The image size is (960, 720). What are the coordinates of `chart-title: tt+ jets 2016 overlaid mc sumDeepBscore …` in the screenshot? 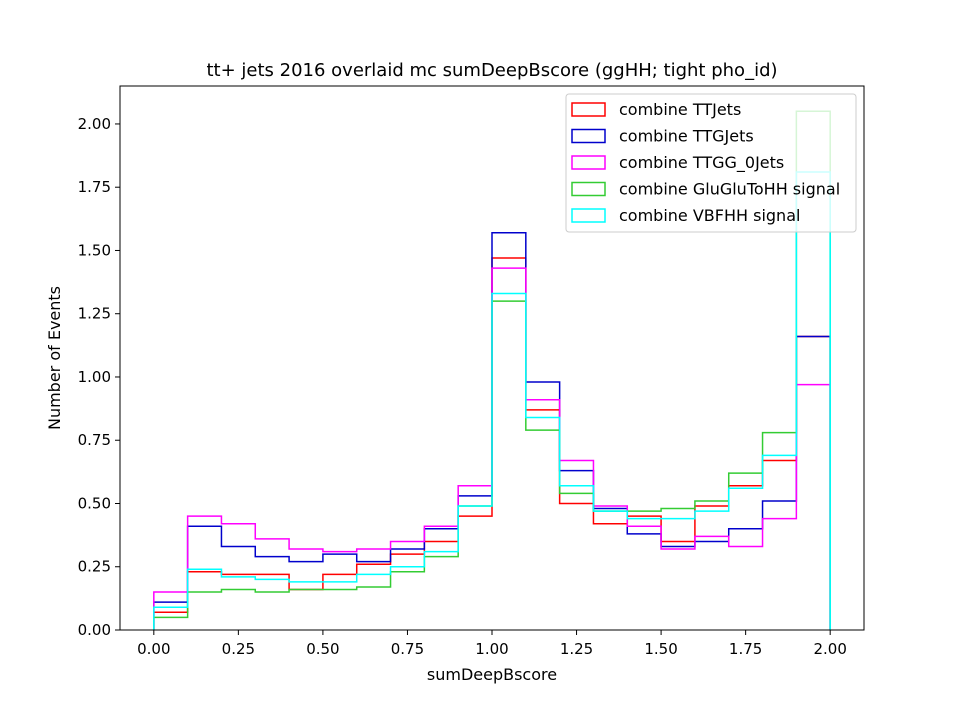 It's located at (491, 70).